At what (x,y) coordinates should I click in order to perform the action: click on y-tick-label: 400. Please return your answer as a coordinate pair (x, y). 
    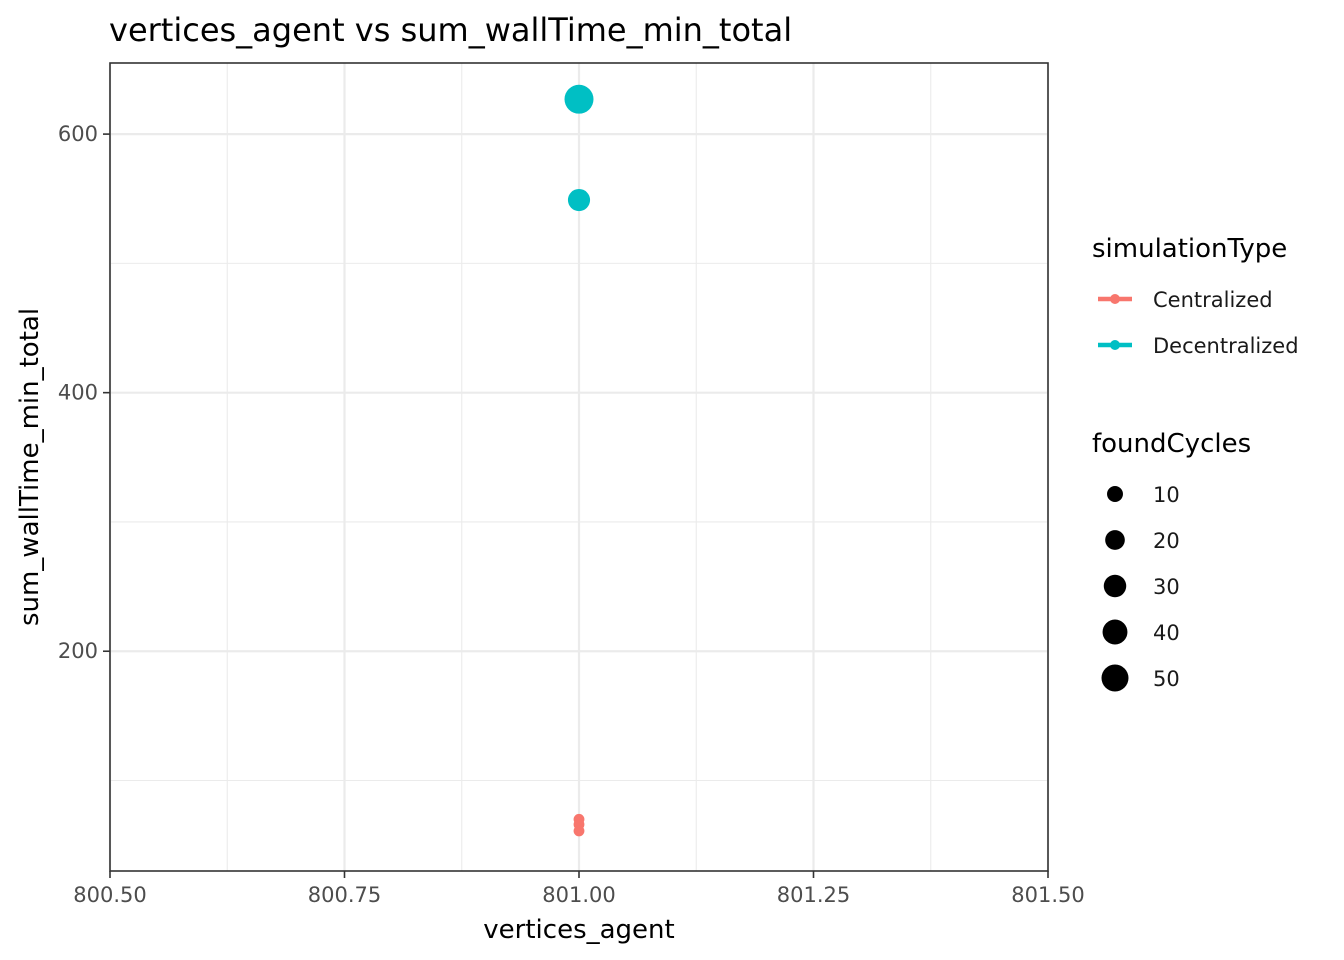
    Looking at the image, I should click on (78, 393).